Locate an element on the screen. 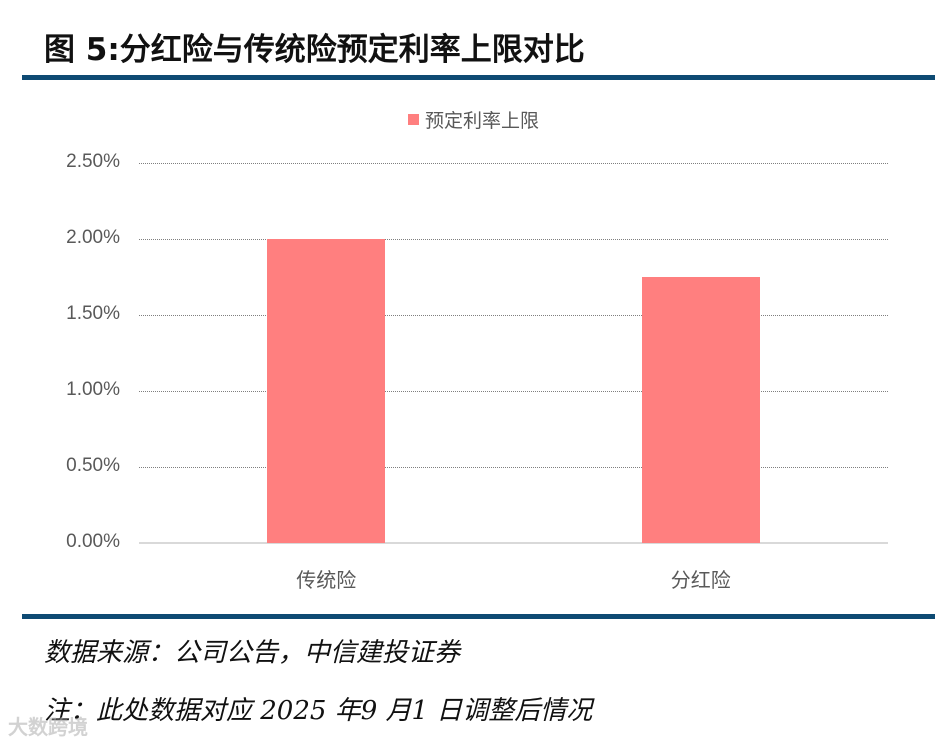  legend-swatch is located at coordinates (413, 119).